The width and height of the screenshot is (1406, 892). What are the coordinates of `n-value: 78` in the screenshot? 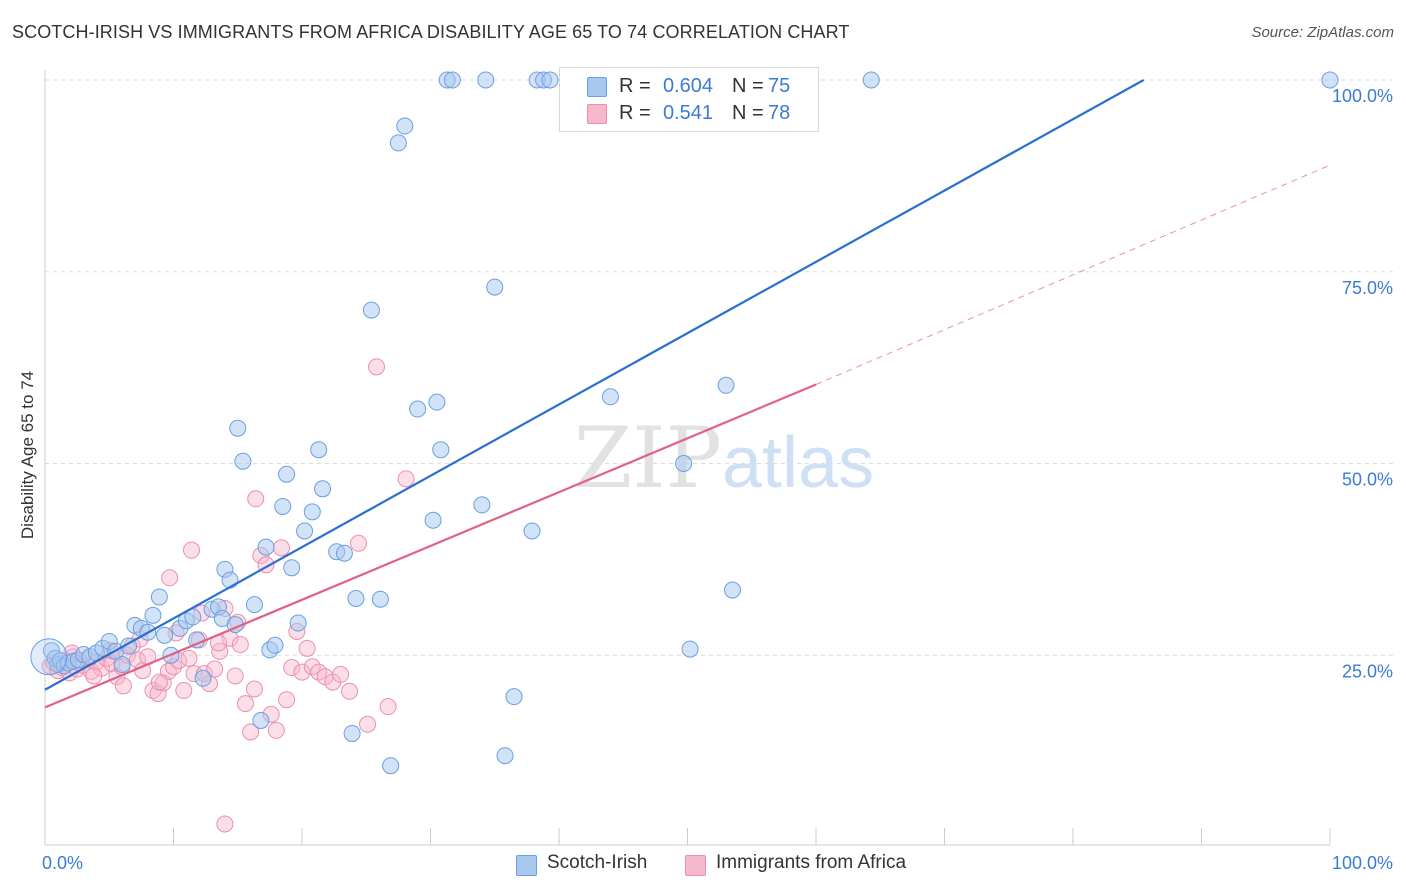 It's located at (779, 113).